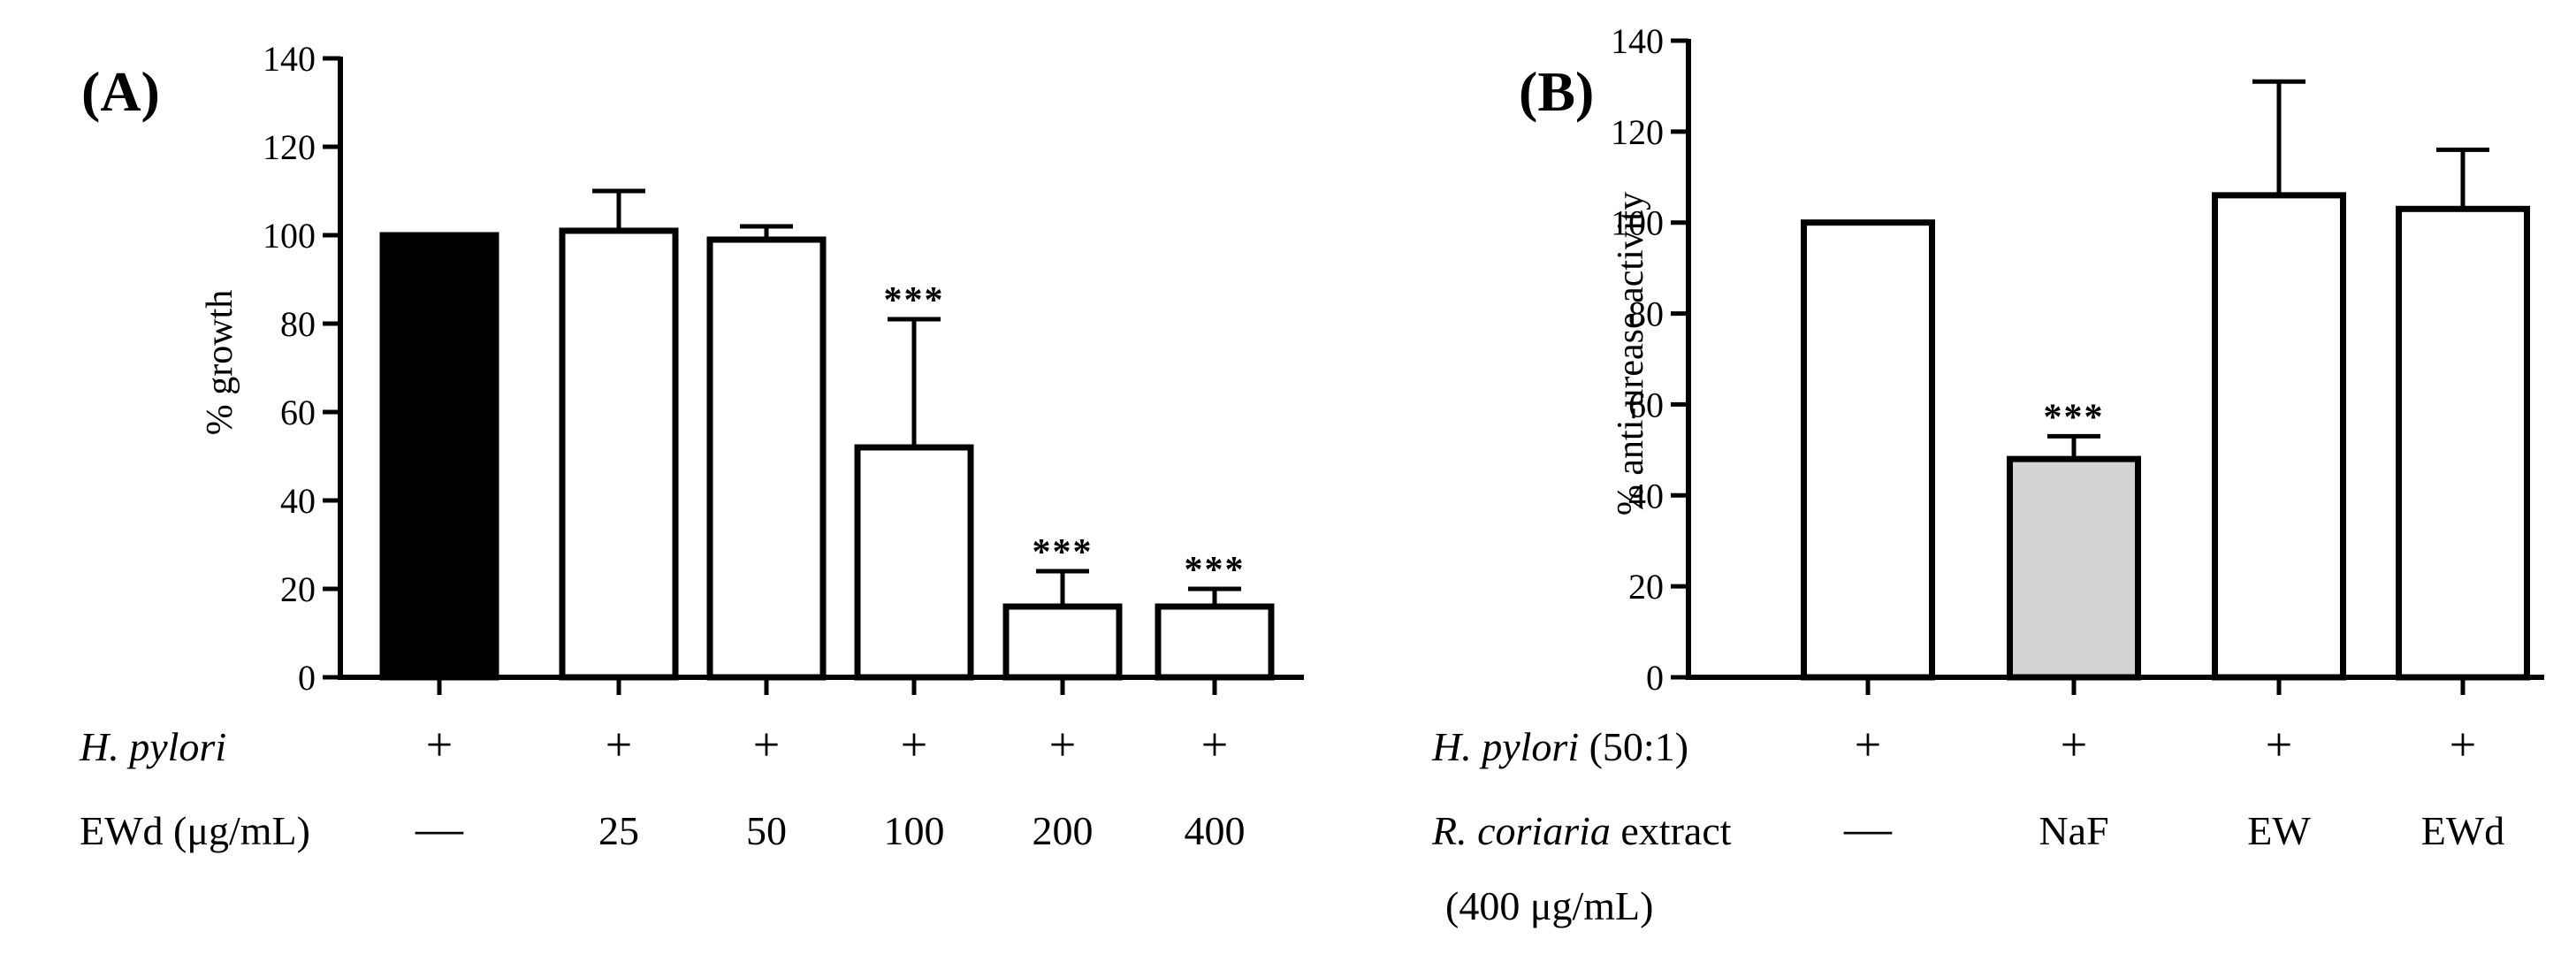  What do you see at coordinates (301, 368) in the screenshot?
I see `panel-a-y-ticks: 0 20 40 60 80 100 120 140` at bounding box center [301, 368].